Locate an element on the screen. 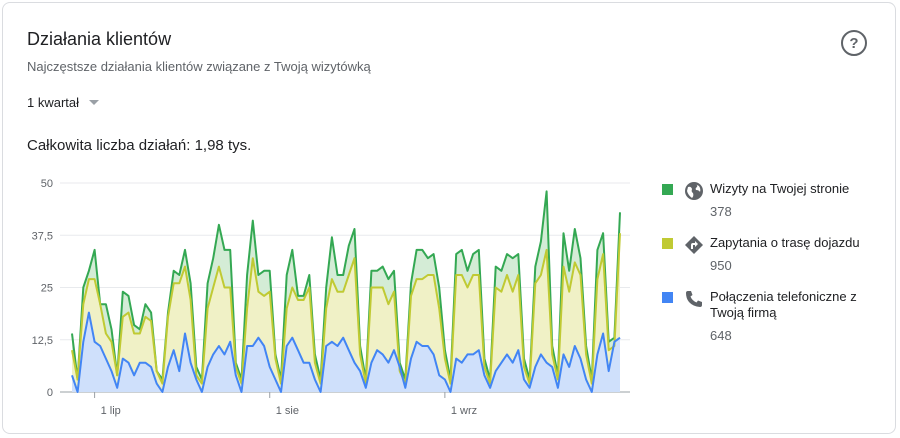  caret-down-icon is located at coordinates (94, 102).